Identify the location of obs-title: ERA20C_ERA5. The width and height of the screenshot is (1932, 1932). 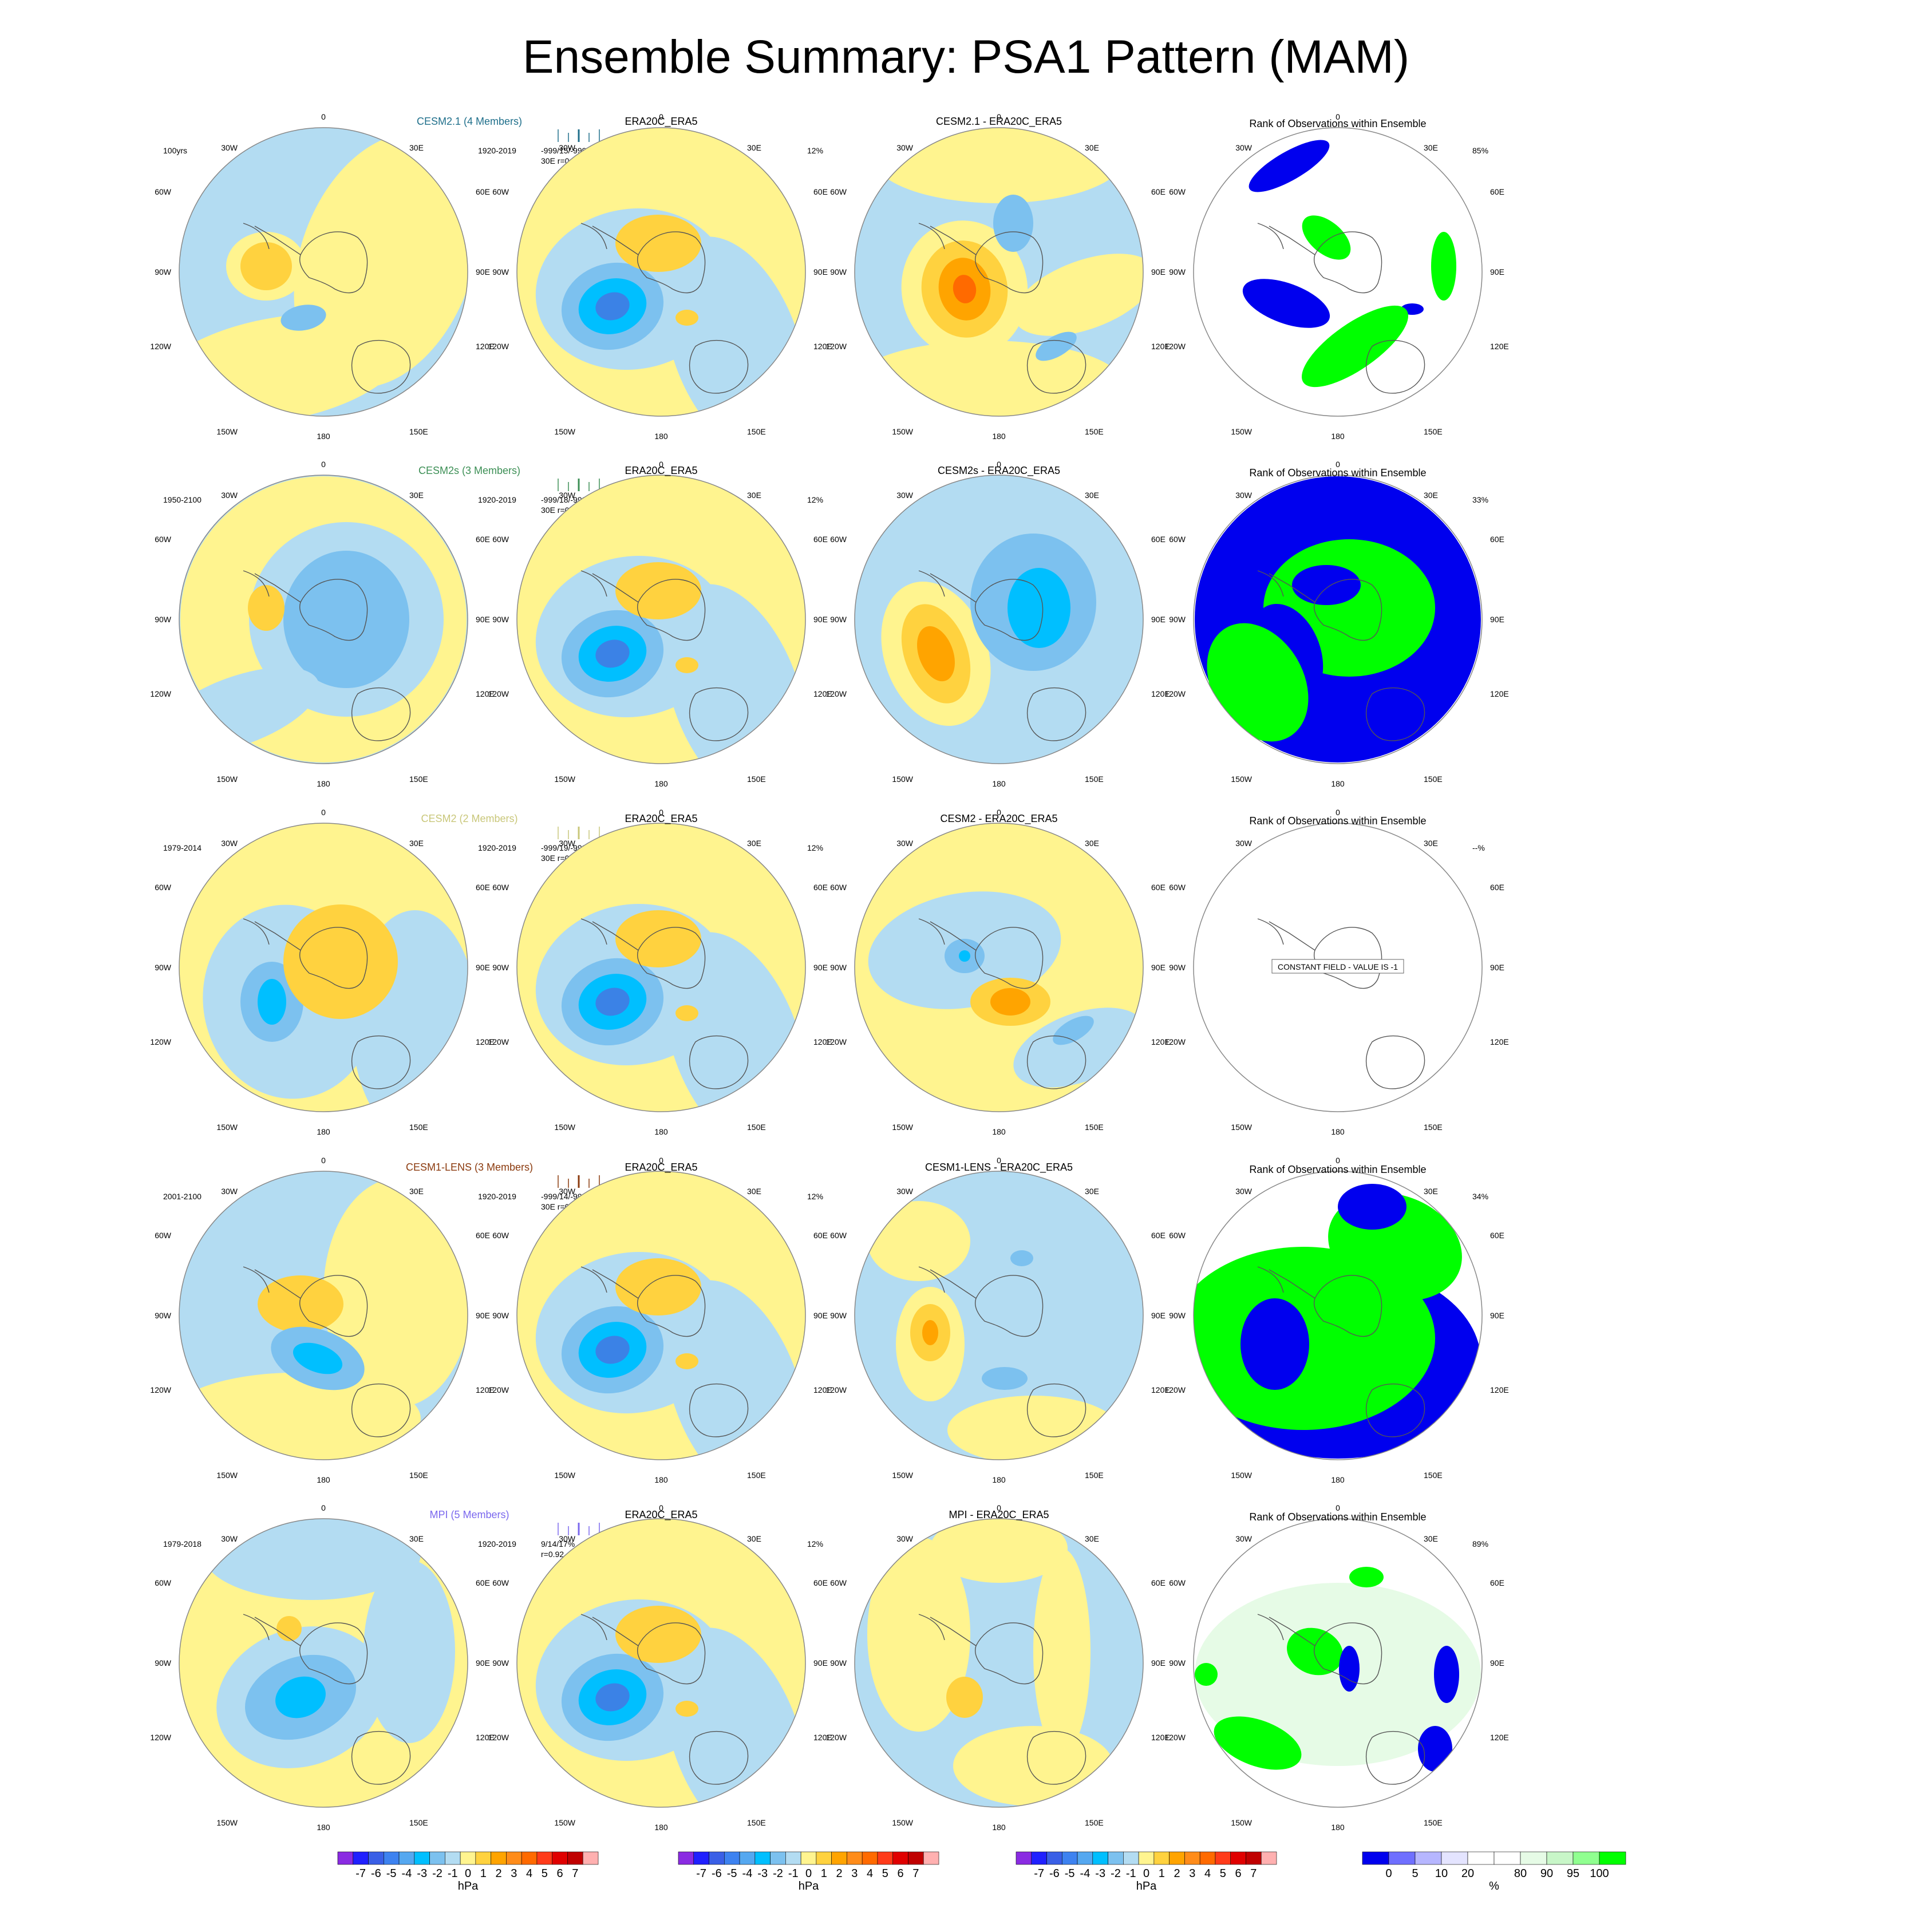
(661, 1167).